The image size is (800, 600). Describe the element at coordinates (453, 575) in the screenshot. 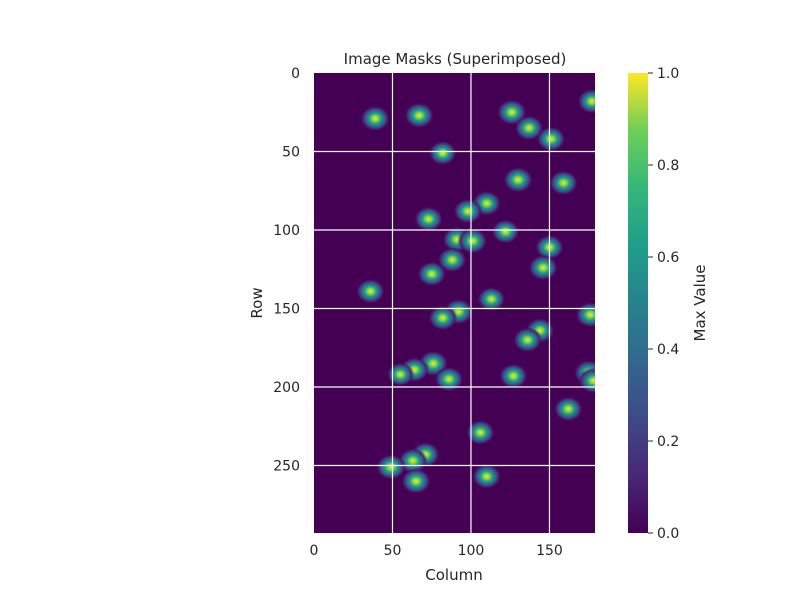

I see `x-axis-label: Column` at that location.